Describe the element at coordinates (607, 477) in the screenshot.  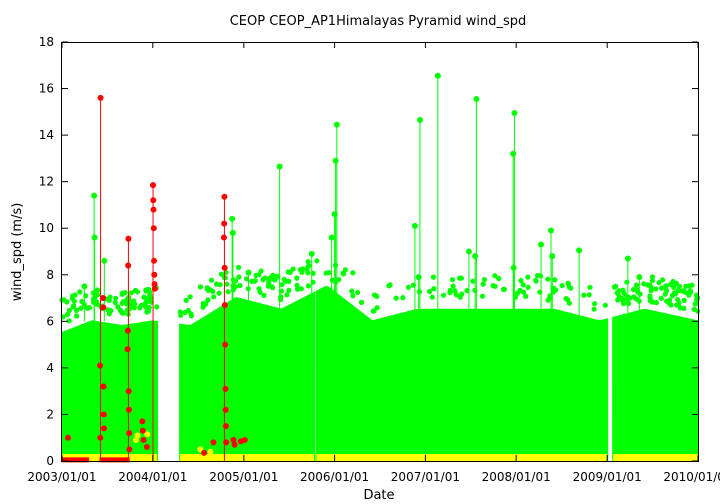
I see `x-tick-label: 2009/01/01` at that location.